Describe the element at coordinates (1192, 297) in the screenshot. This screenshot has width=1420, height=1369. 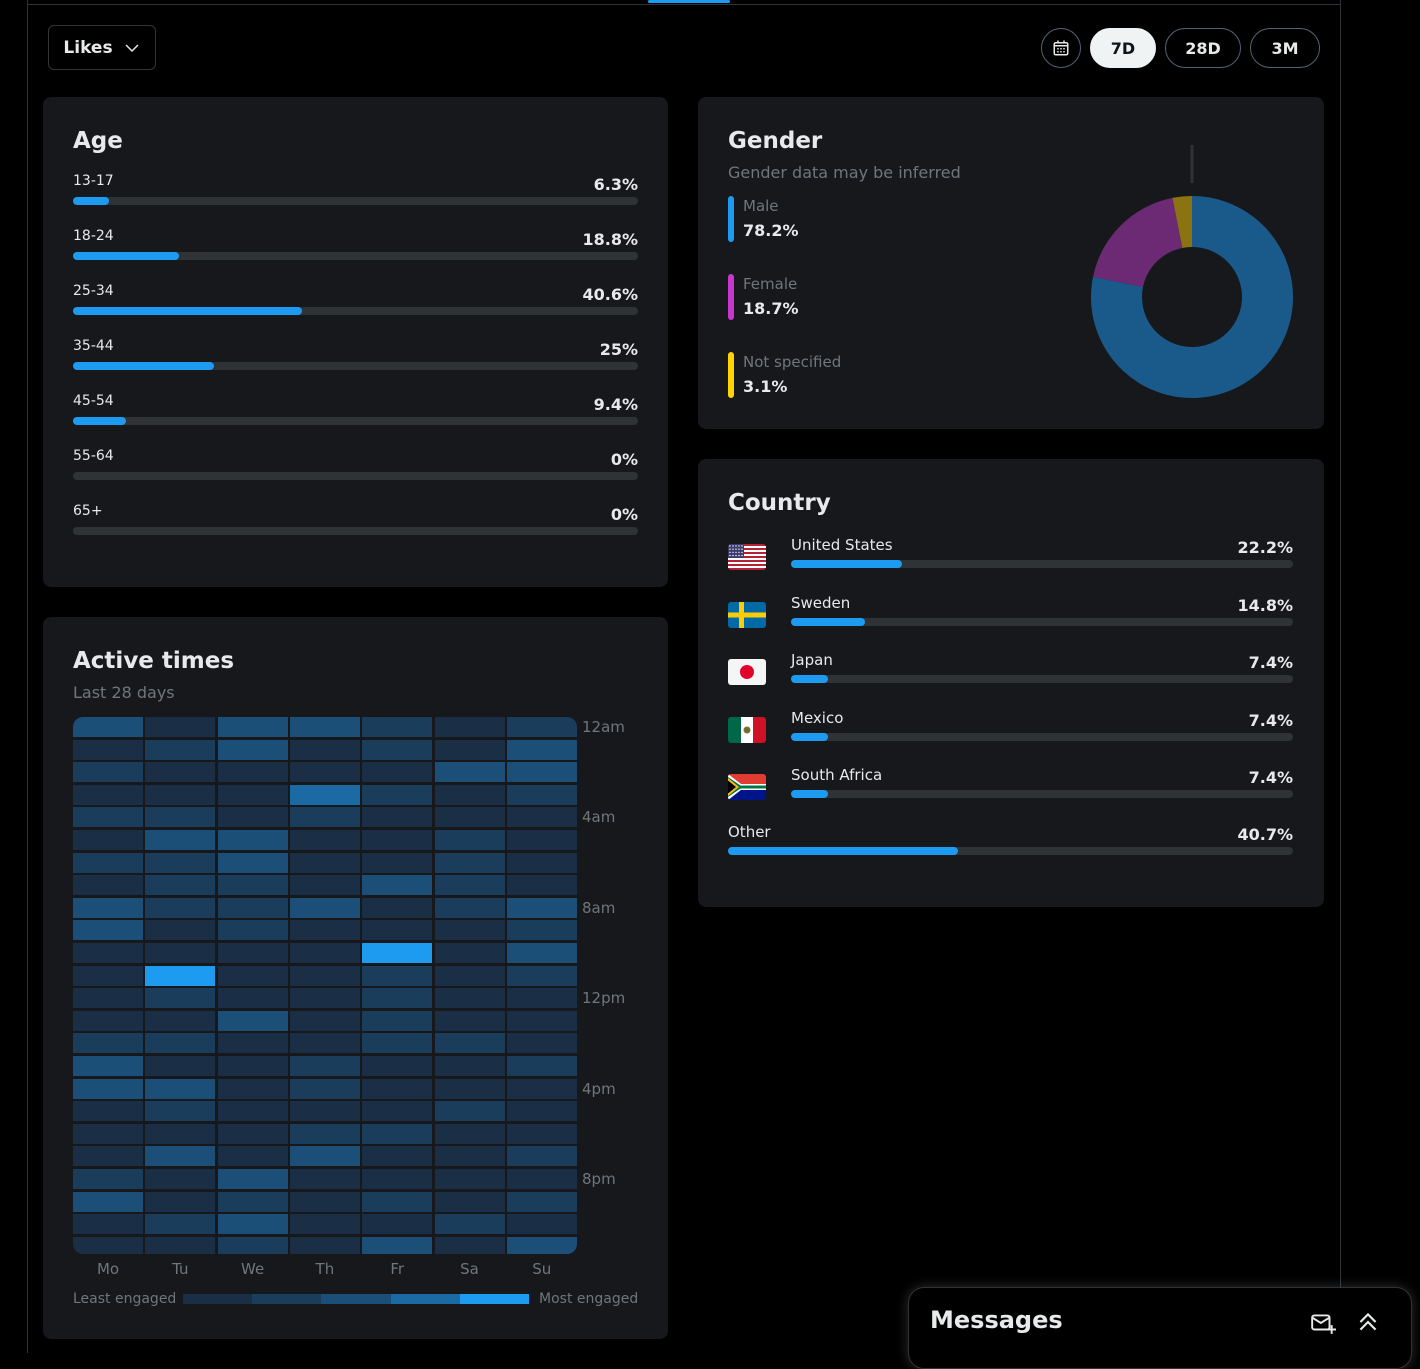
I see `donut-slice-male` at that location.